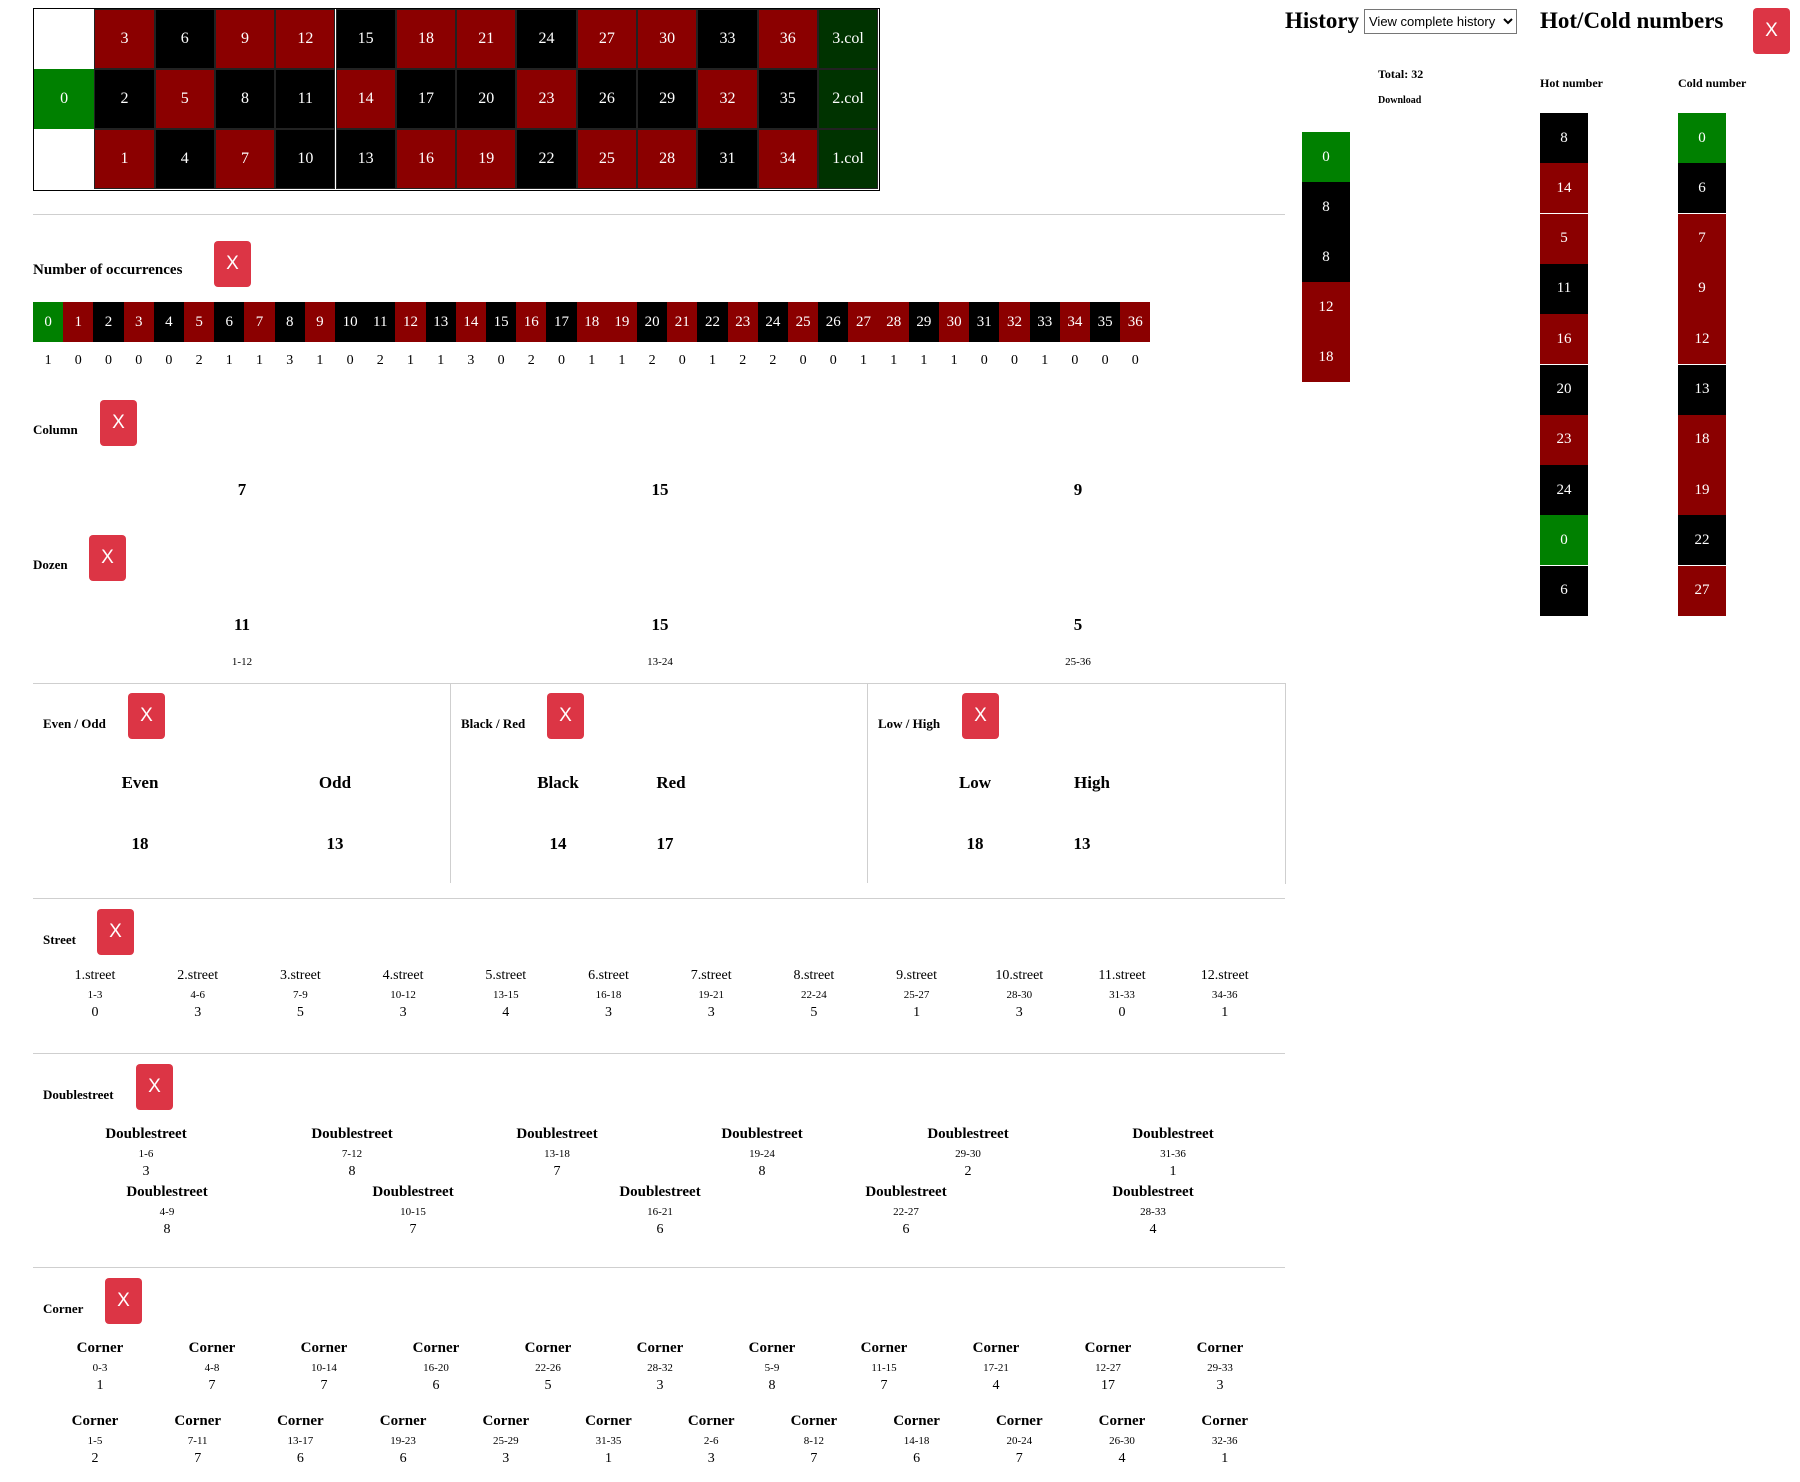 The width and height of the screenshot is (1800, 1482). What do you see at coordinates (95, 1441) in the screenshot?
I see `corner-range: 1-5` at bounding box center [95, 1441].